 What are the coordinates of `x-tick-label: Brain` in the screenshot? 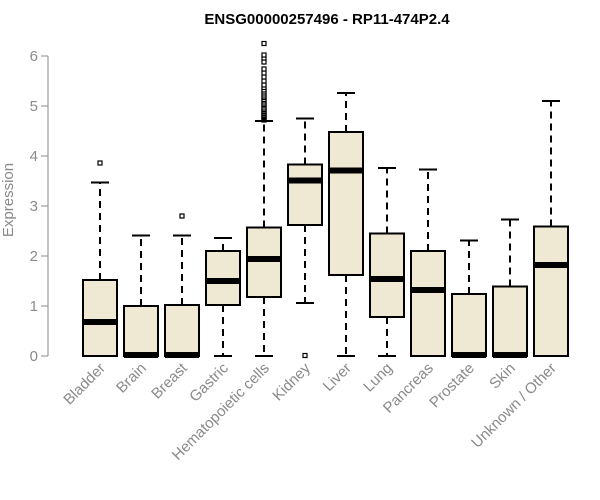 It's located at (131, 378).